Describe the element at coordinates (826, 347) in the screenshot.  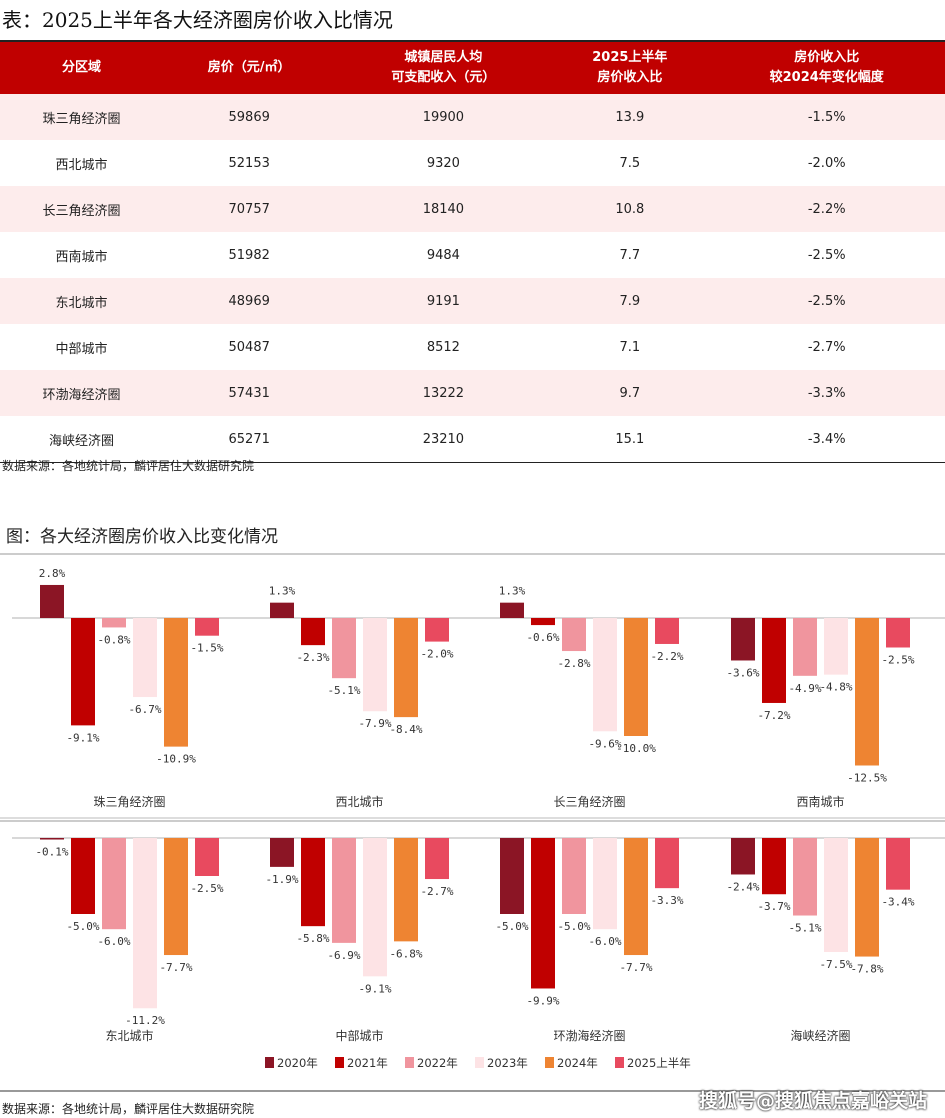
I see `table-cell: -2.7%` at that location.